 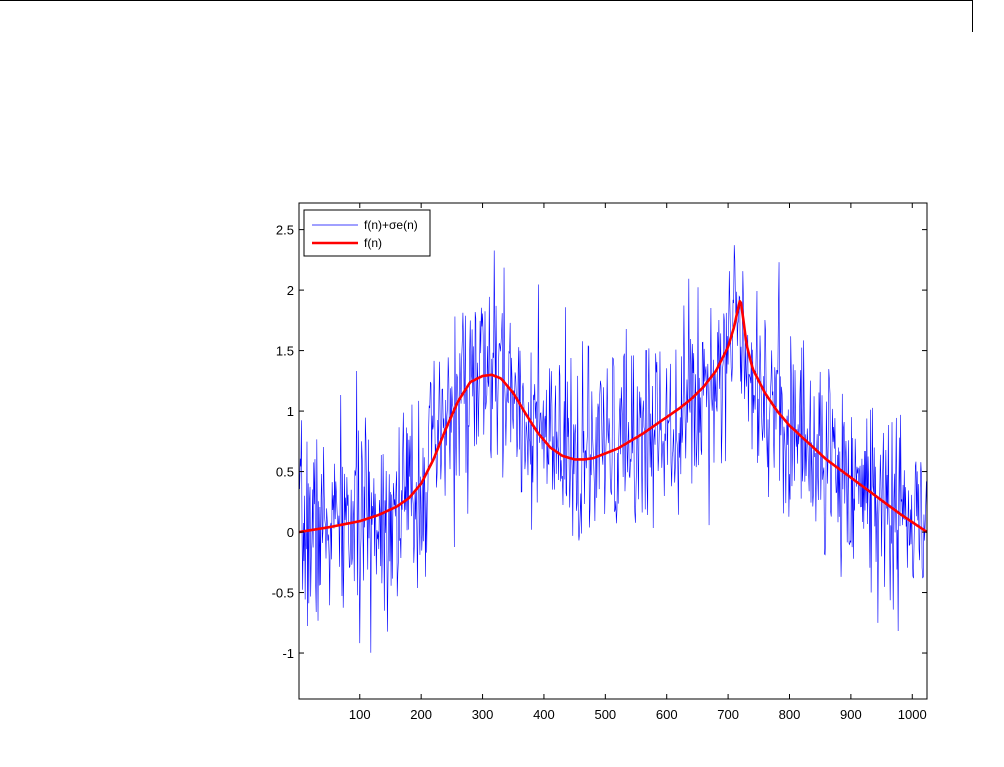 What do you see at coordinates (421, 714) in the screenshot?
I see `x-tick-label: 200` at bounding box center [421, 714].